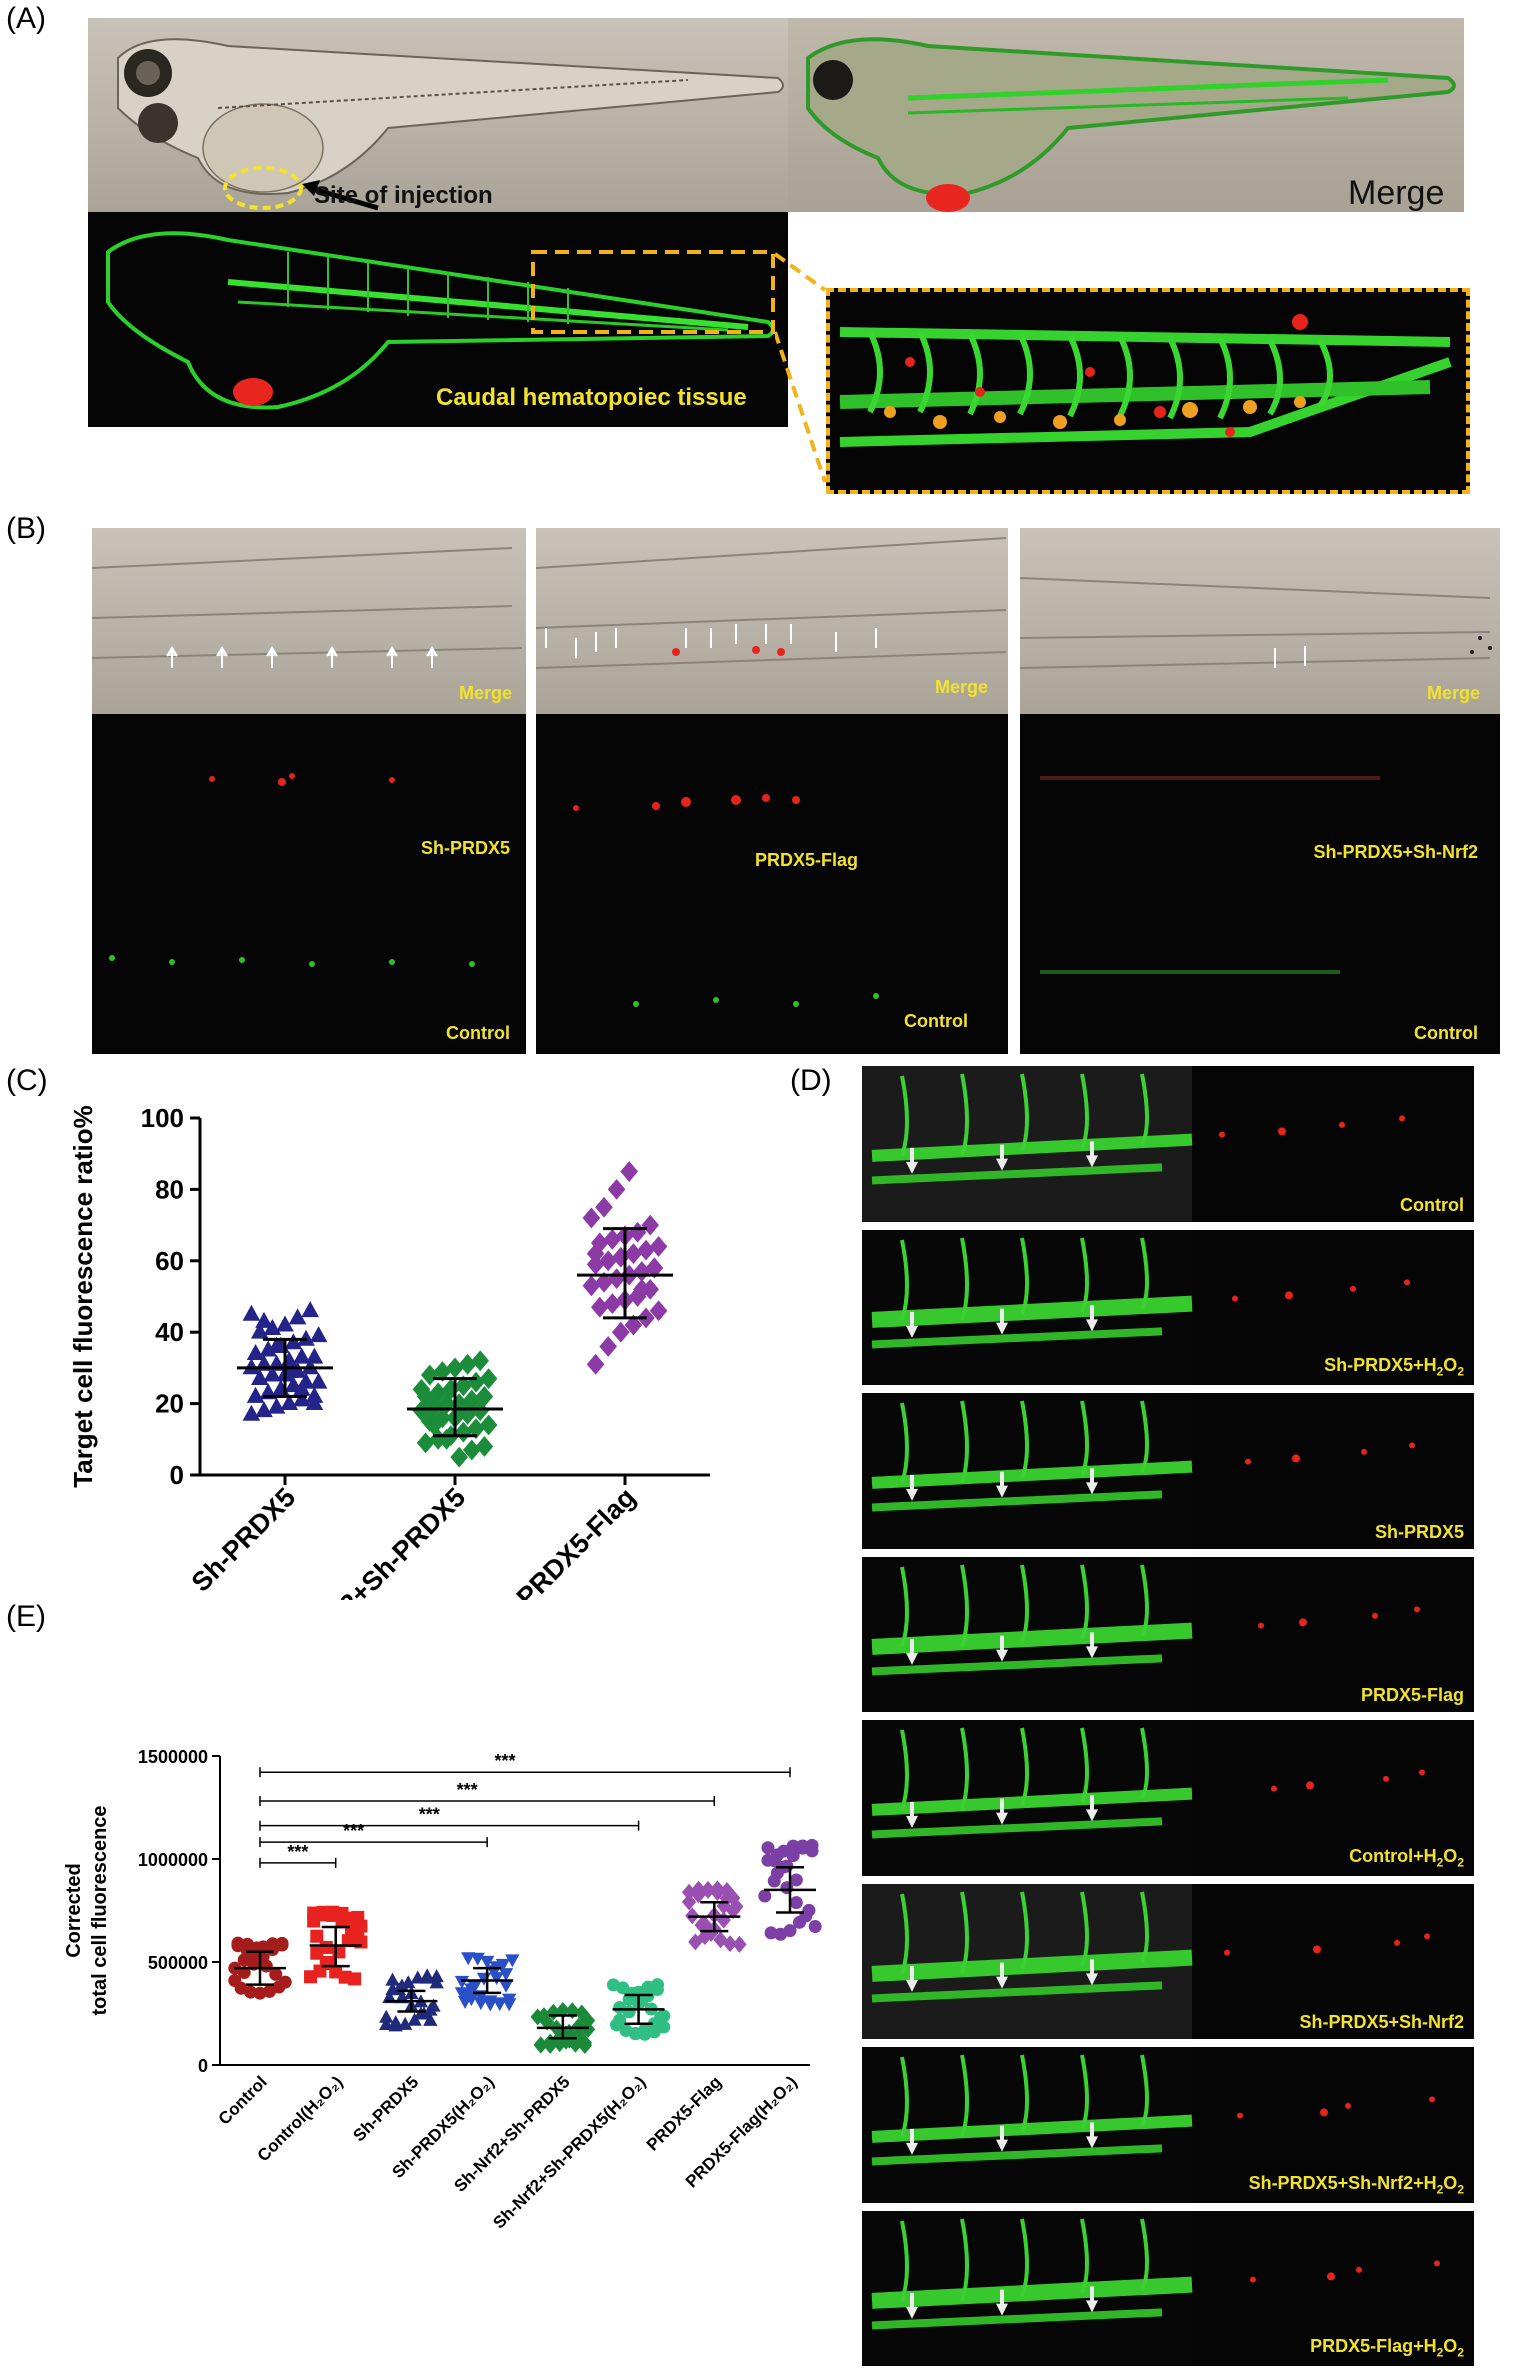 The width and height of the screenshot is (1535, 2375). I want to click on tail-fluor-illustration, so click(1210, 875).